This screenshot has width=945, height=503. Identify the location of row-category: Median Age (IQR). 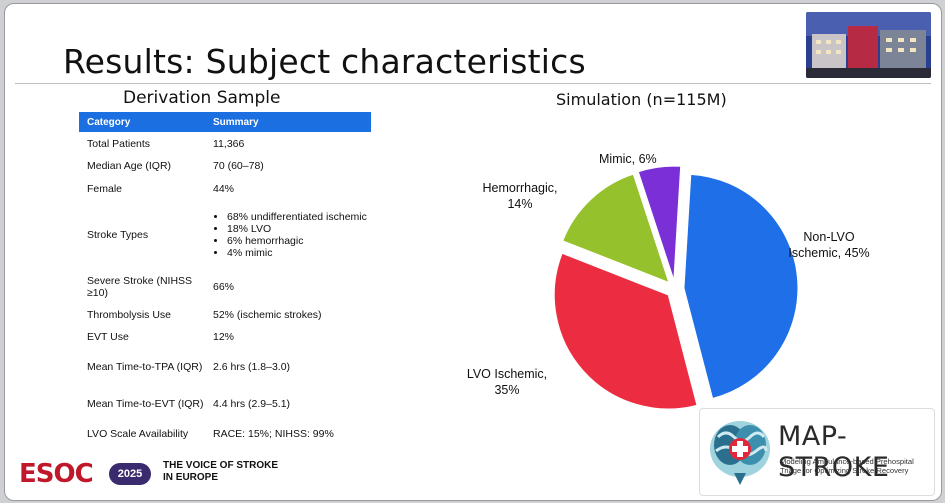
(129, 166).